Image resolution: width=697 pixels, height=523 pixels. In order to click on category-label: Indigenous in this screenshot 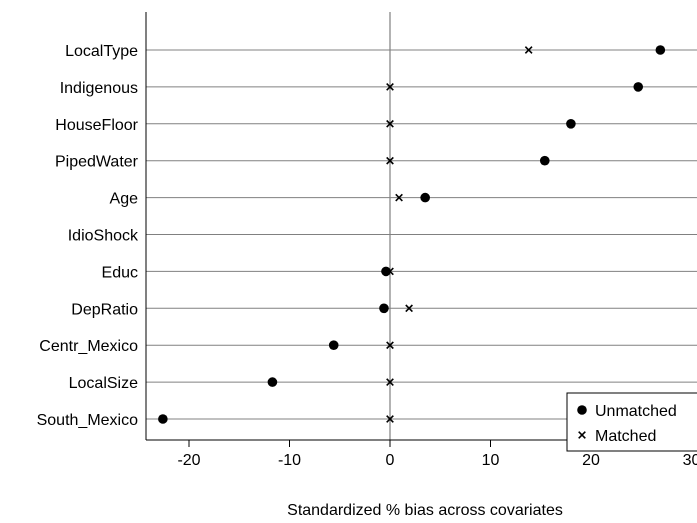, I will do `click(99, 88)`.